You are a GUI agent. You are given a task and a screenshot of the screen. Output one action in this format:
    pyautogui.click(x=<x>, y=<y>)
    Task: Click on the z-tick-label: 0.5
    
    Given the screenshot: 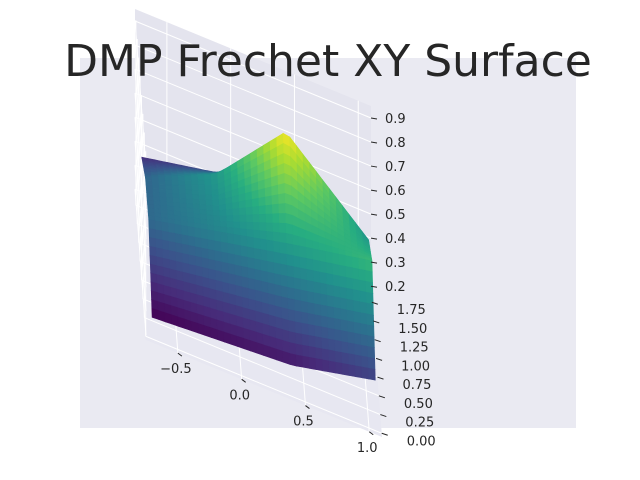 What is the action you would take?
    pyautogui.click(x=395, y=215)
    